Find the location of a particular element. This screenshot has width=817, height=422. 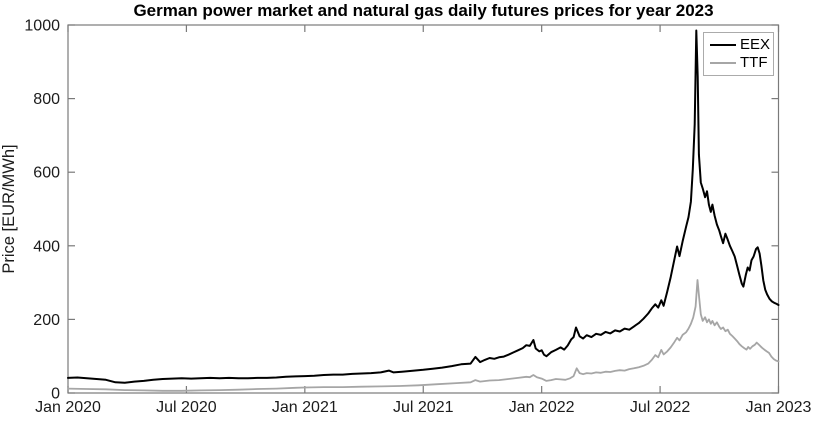

y-tick-label: 0 is located at coordinates (55, 394).